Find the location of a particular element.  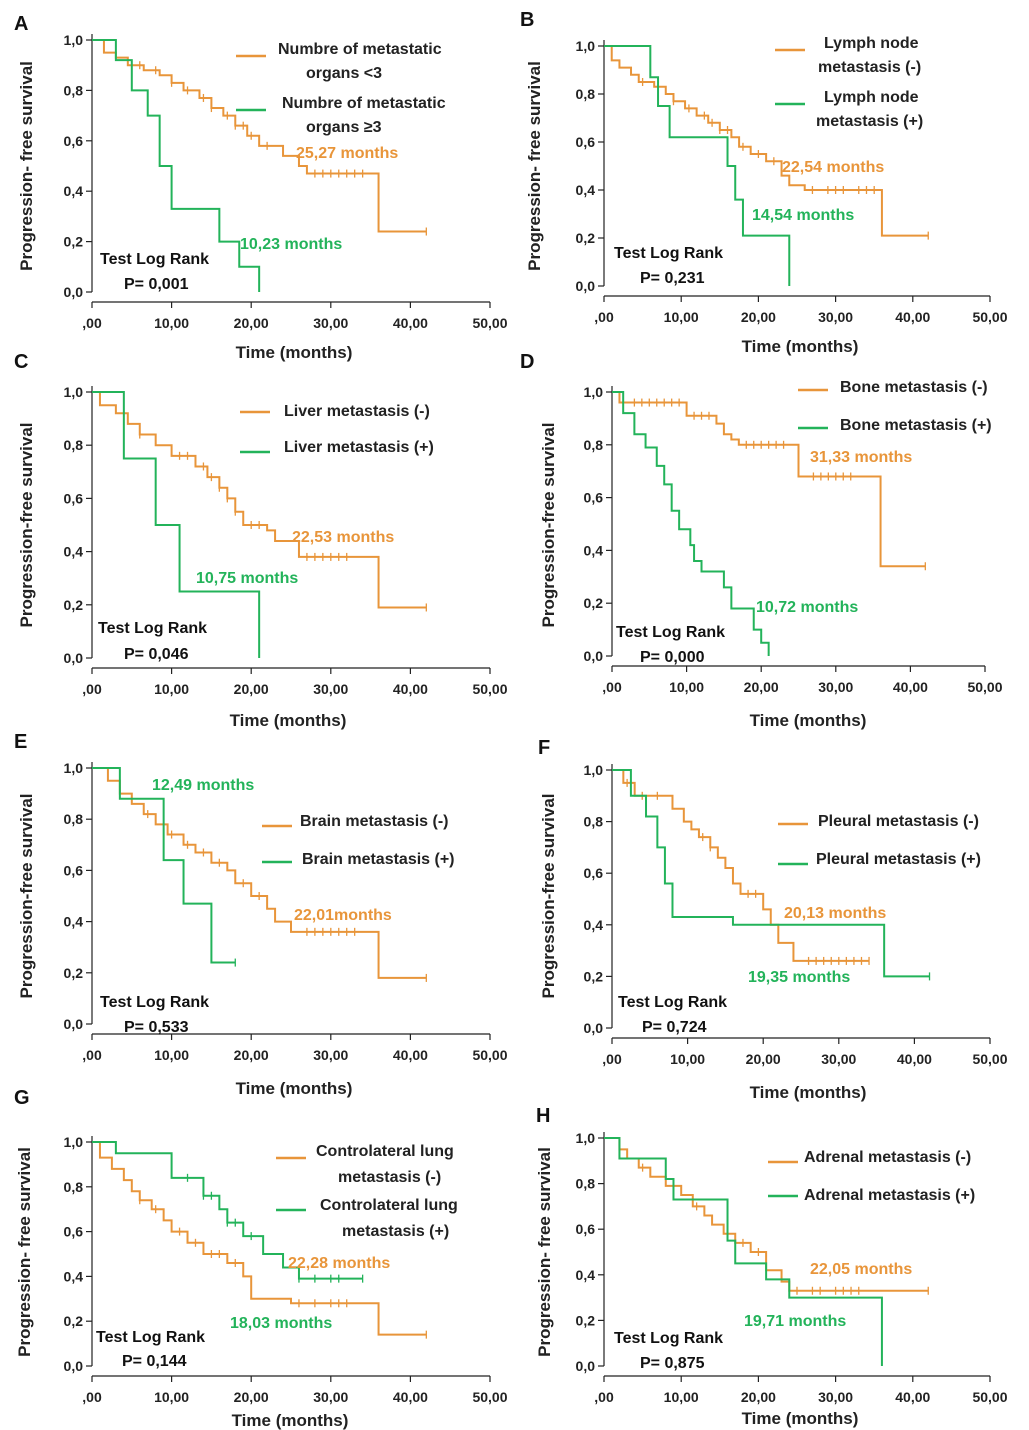

median-label-orange: 31,33 months is located at coordinates (861, 457).